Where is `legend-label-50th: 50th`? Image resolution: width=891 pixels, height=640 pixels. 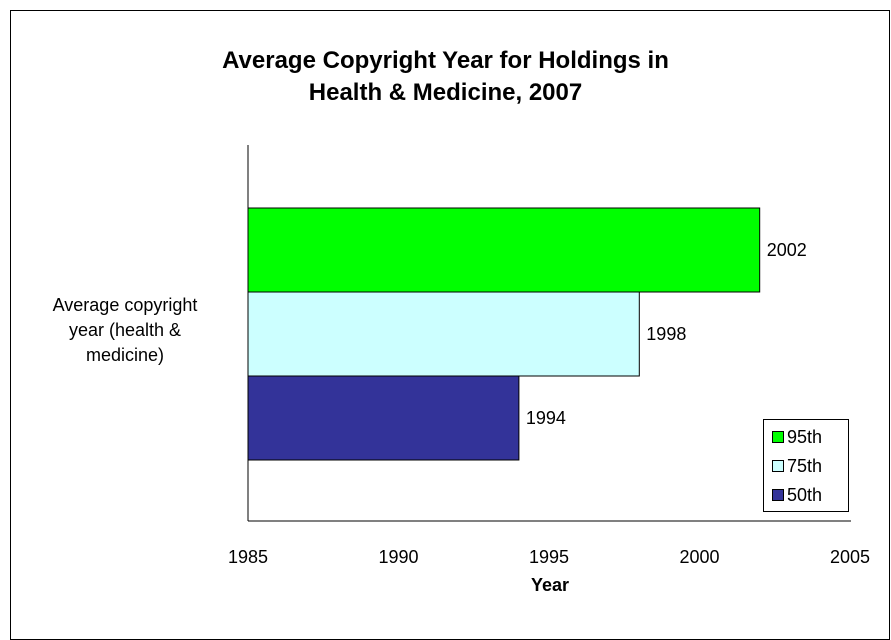 legend-label-50th: 50th is located at coordinates (805, 494).